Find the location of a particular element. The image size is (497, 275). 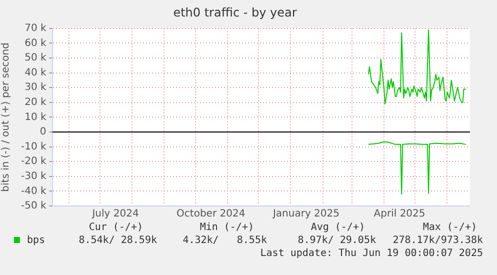

y-tick-label: -30 k is located at coordinates (33, 176).